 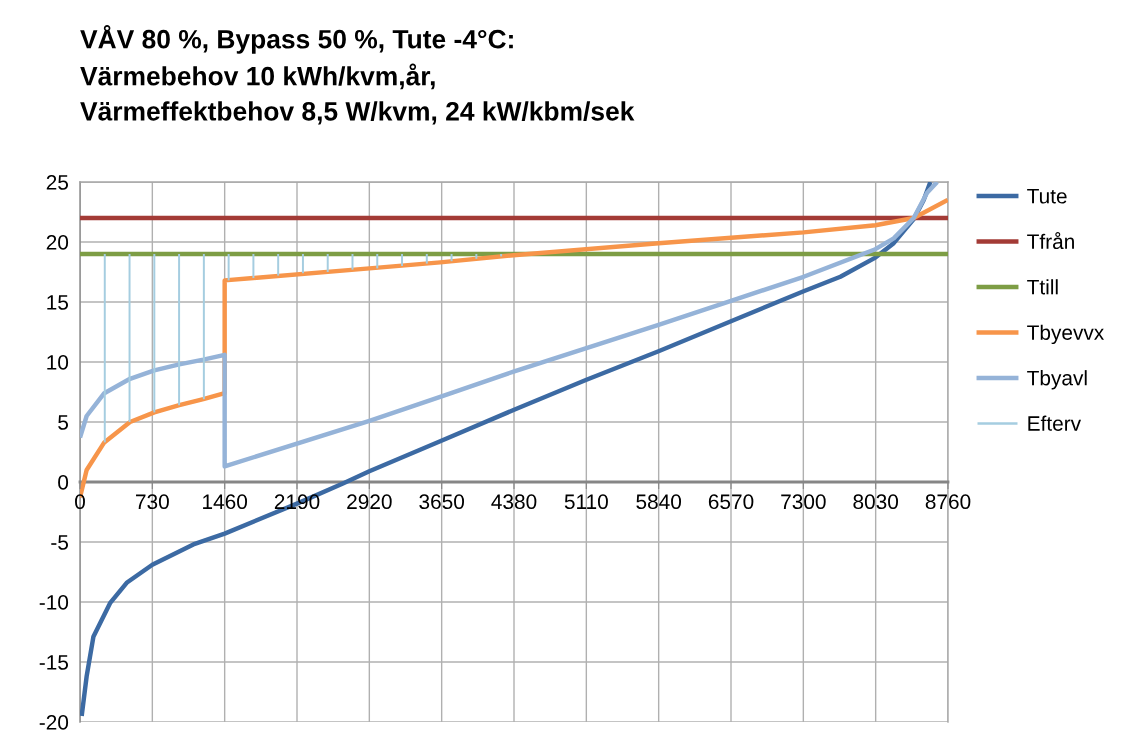 What do you see at coordinates (58, 302) in the screenshot?
I see `y-tick-label: 15` at bounding box center [58, 302].